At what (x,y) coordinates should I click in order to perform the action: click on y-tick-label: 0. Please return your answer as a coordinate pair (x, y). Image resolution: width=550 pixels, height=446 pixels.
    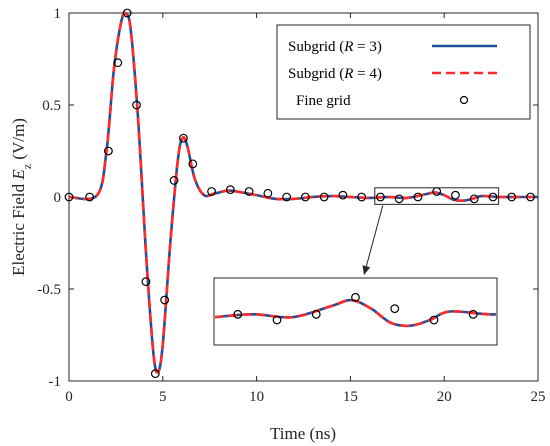
    Looking at the image, I should click on (58, 198).